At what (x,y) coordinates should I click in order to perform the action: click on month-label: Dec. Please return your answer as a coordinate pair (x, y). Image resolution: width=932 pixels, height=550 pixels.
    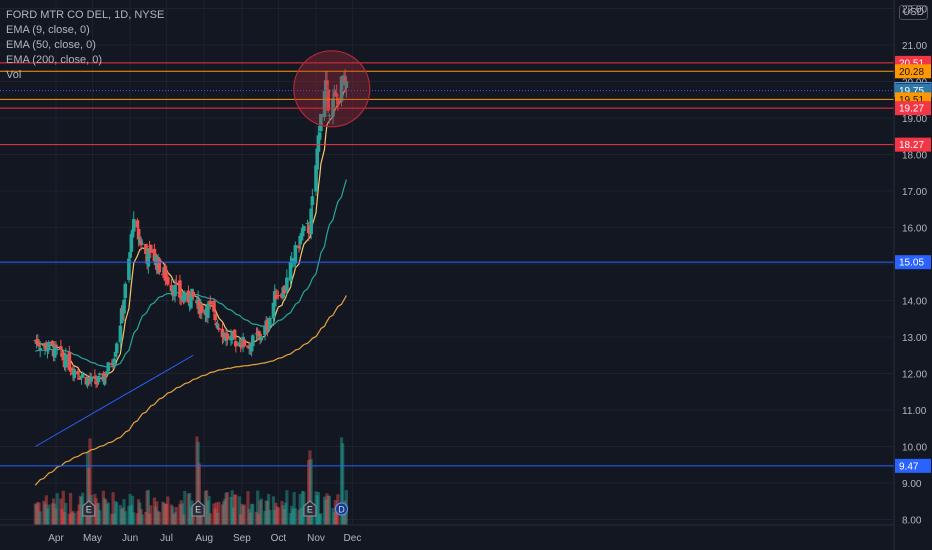
    Looking at the image, I should click on (353, 538).